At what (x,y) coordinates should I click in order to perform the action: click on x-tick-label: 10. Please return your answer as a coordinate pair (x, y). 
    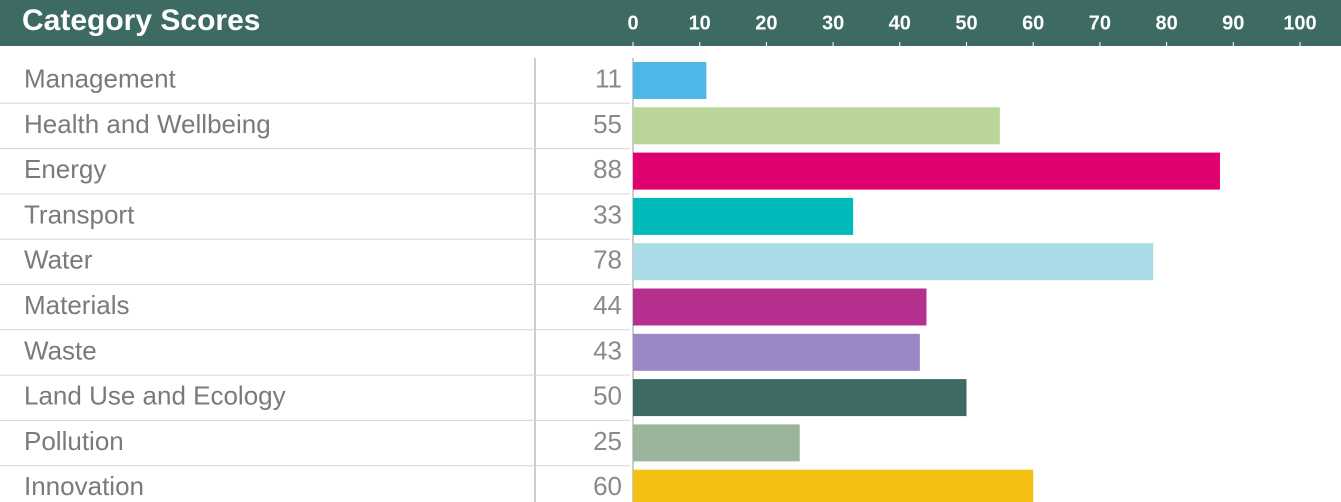
    Looking at the image, I should click on (700, 23).